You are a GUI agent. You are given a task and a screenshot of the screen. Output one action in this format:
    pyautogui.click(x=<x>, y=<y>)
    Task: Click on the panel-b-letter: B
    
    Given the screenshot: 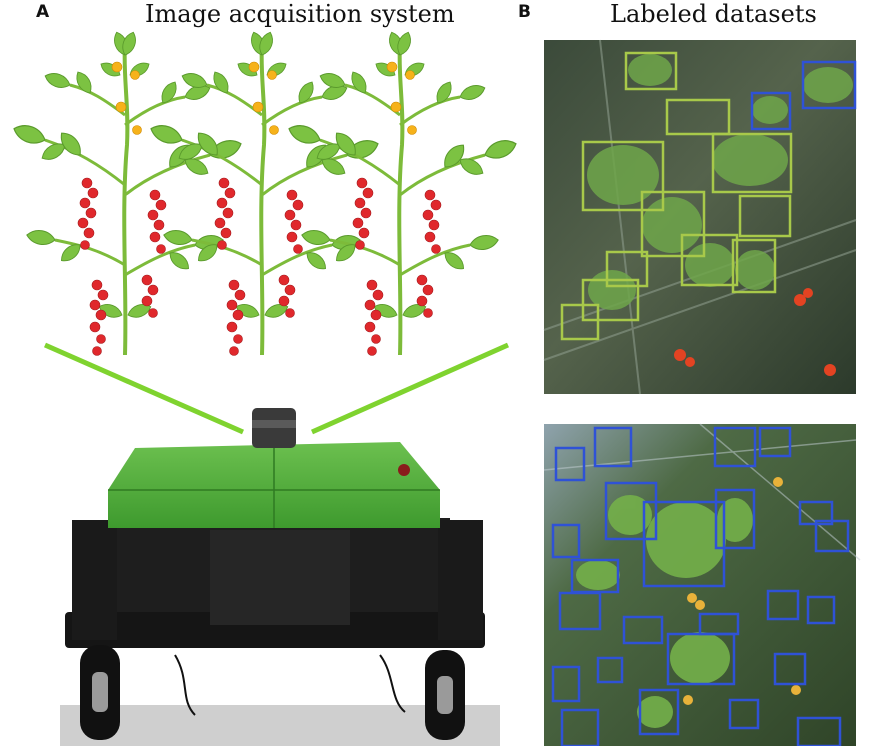 What is the action you would take?
    pyautogui.click(x=524, y=12)
    